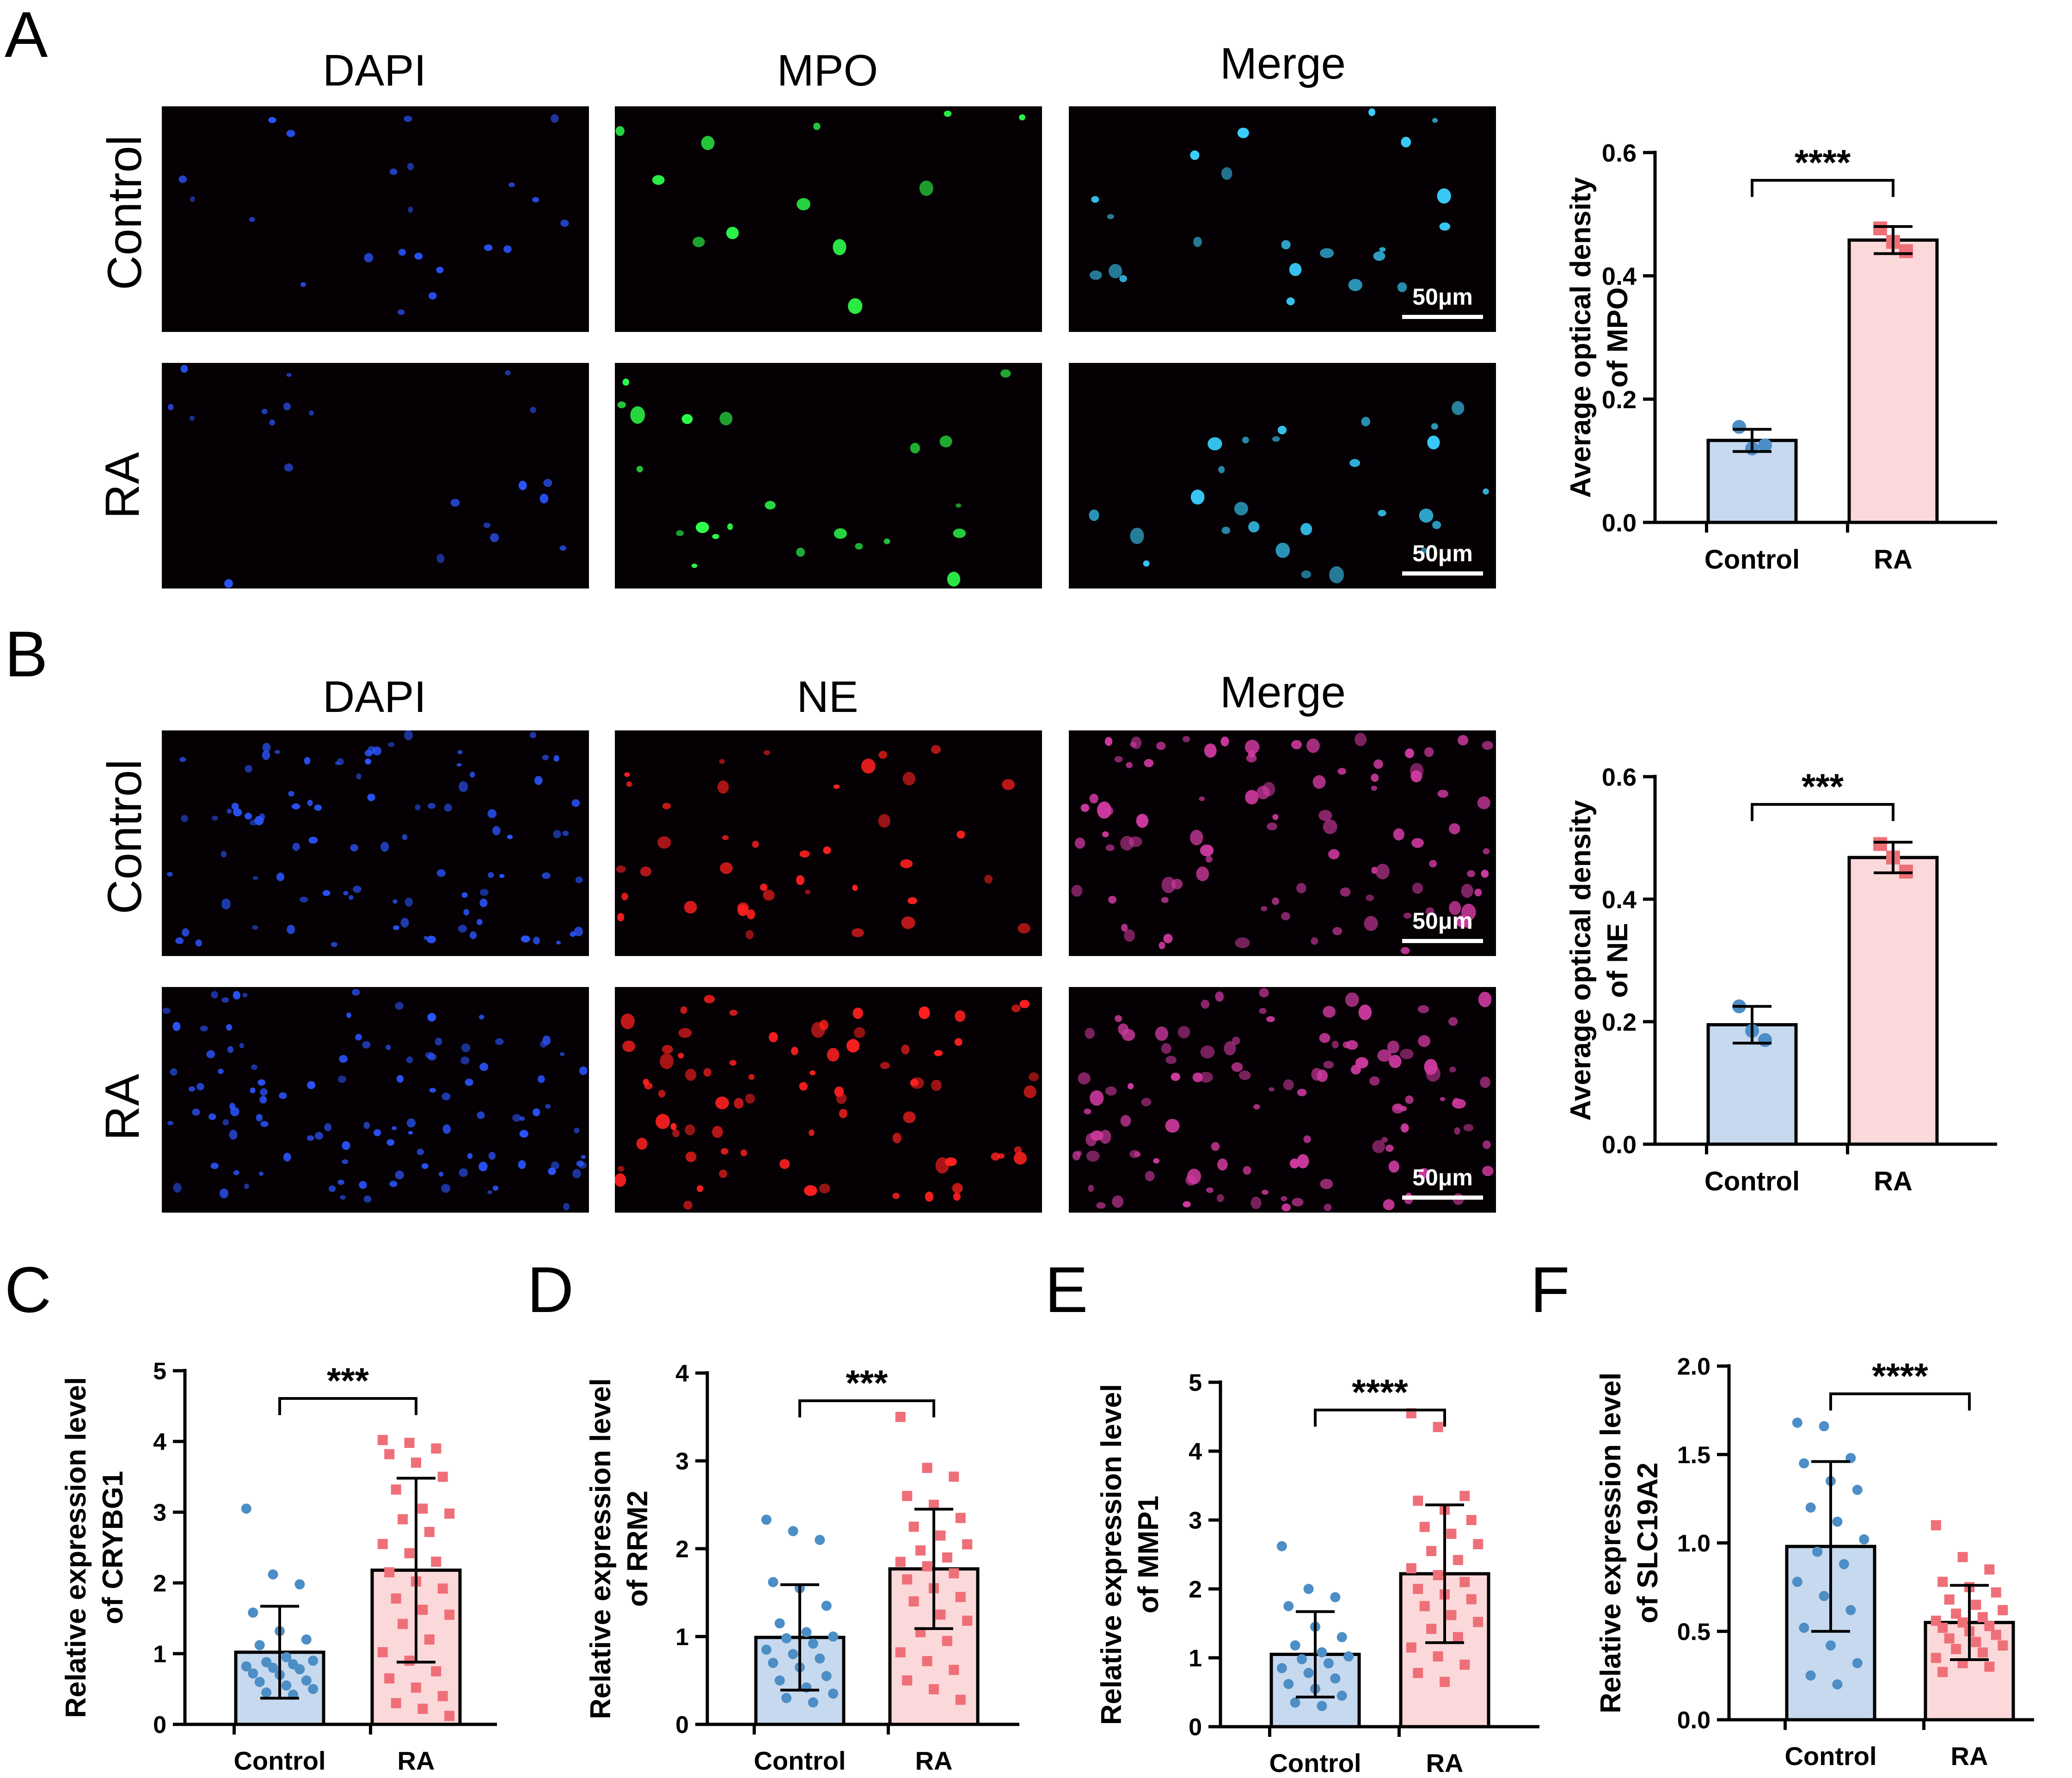 Image resolution: width=2072 pixels, height=1778 pixels. Describe the element at coordinates (1581, 961) in the screenshot. I see `y-axis-label-line1: Average optical density` at that location.